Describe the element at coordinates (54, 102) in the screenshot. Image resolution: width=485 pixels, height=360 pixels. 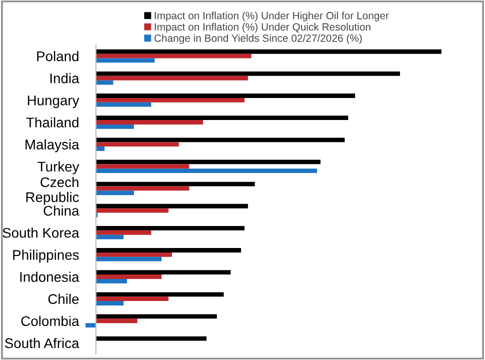
I see `y-tick-label: Hungary` at that location.